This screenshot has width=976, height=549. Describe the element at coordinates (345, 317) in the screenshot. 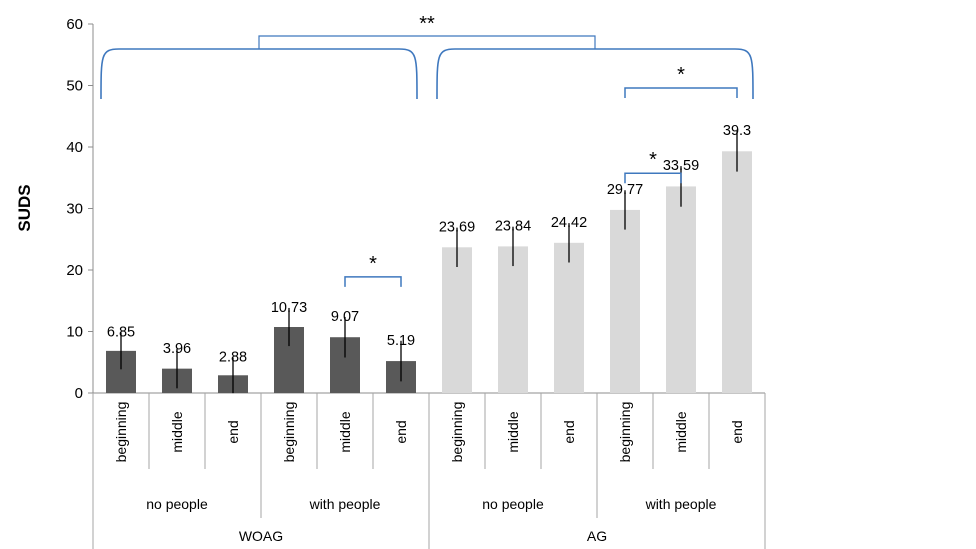

I see `value-label: 9.07` at that location.